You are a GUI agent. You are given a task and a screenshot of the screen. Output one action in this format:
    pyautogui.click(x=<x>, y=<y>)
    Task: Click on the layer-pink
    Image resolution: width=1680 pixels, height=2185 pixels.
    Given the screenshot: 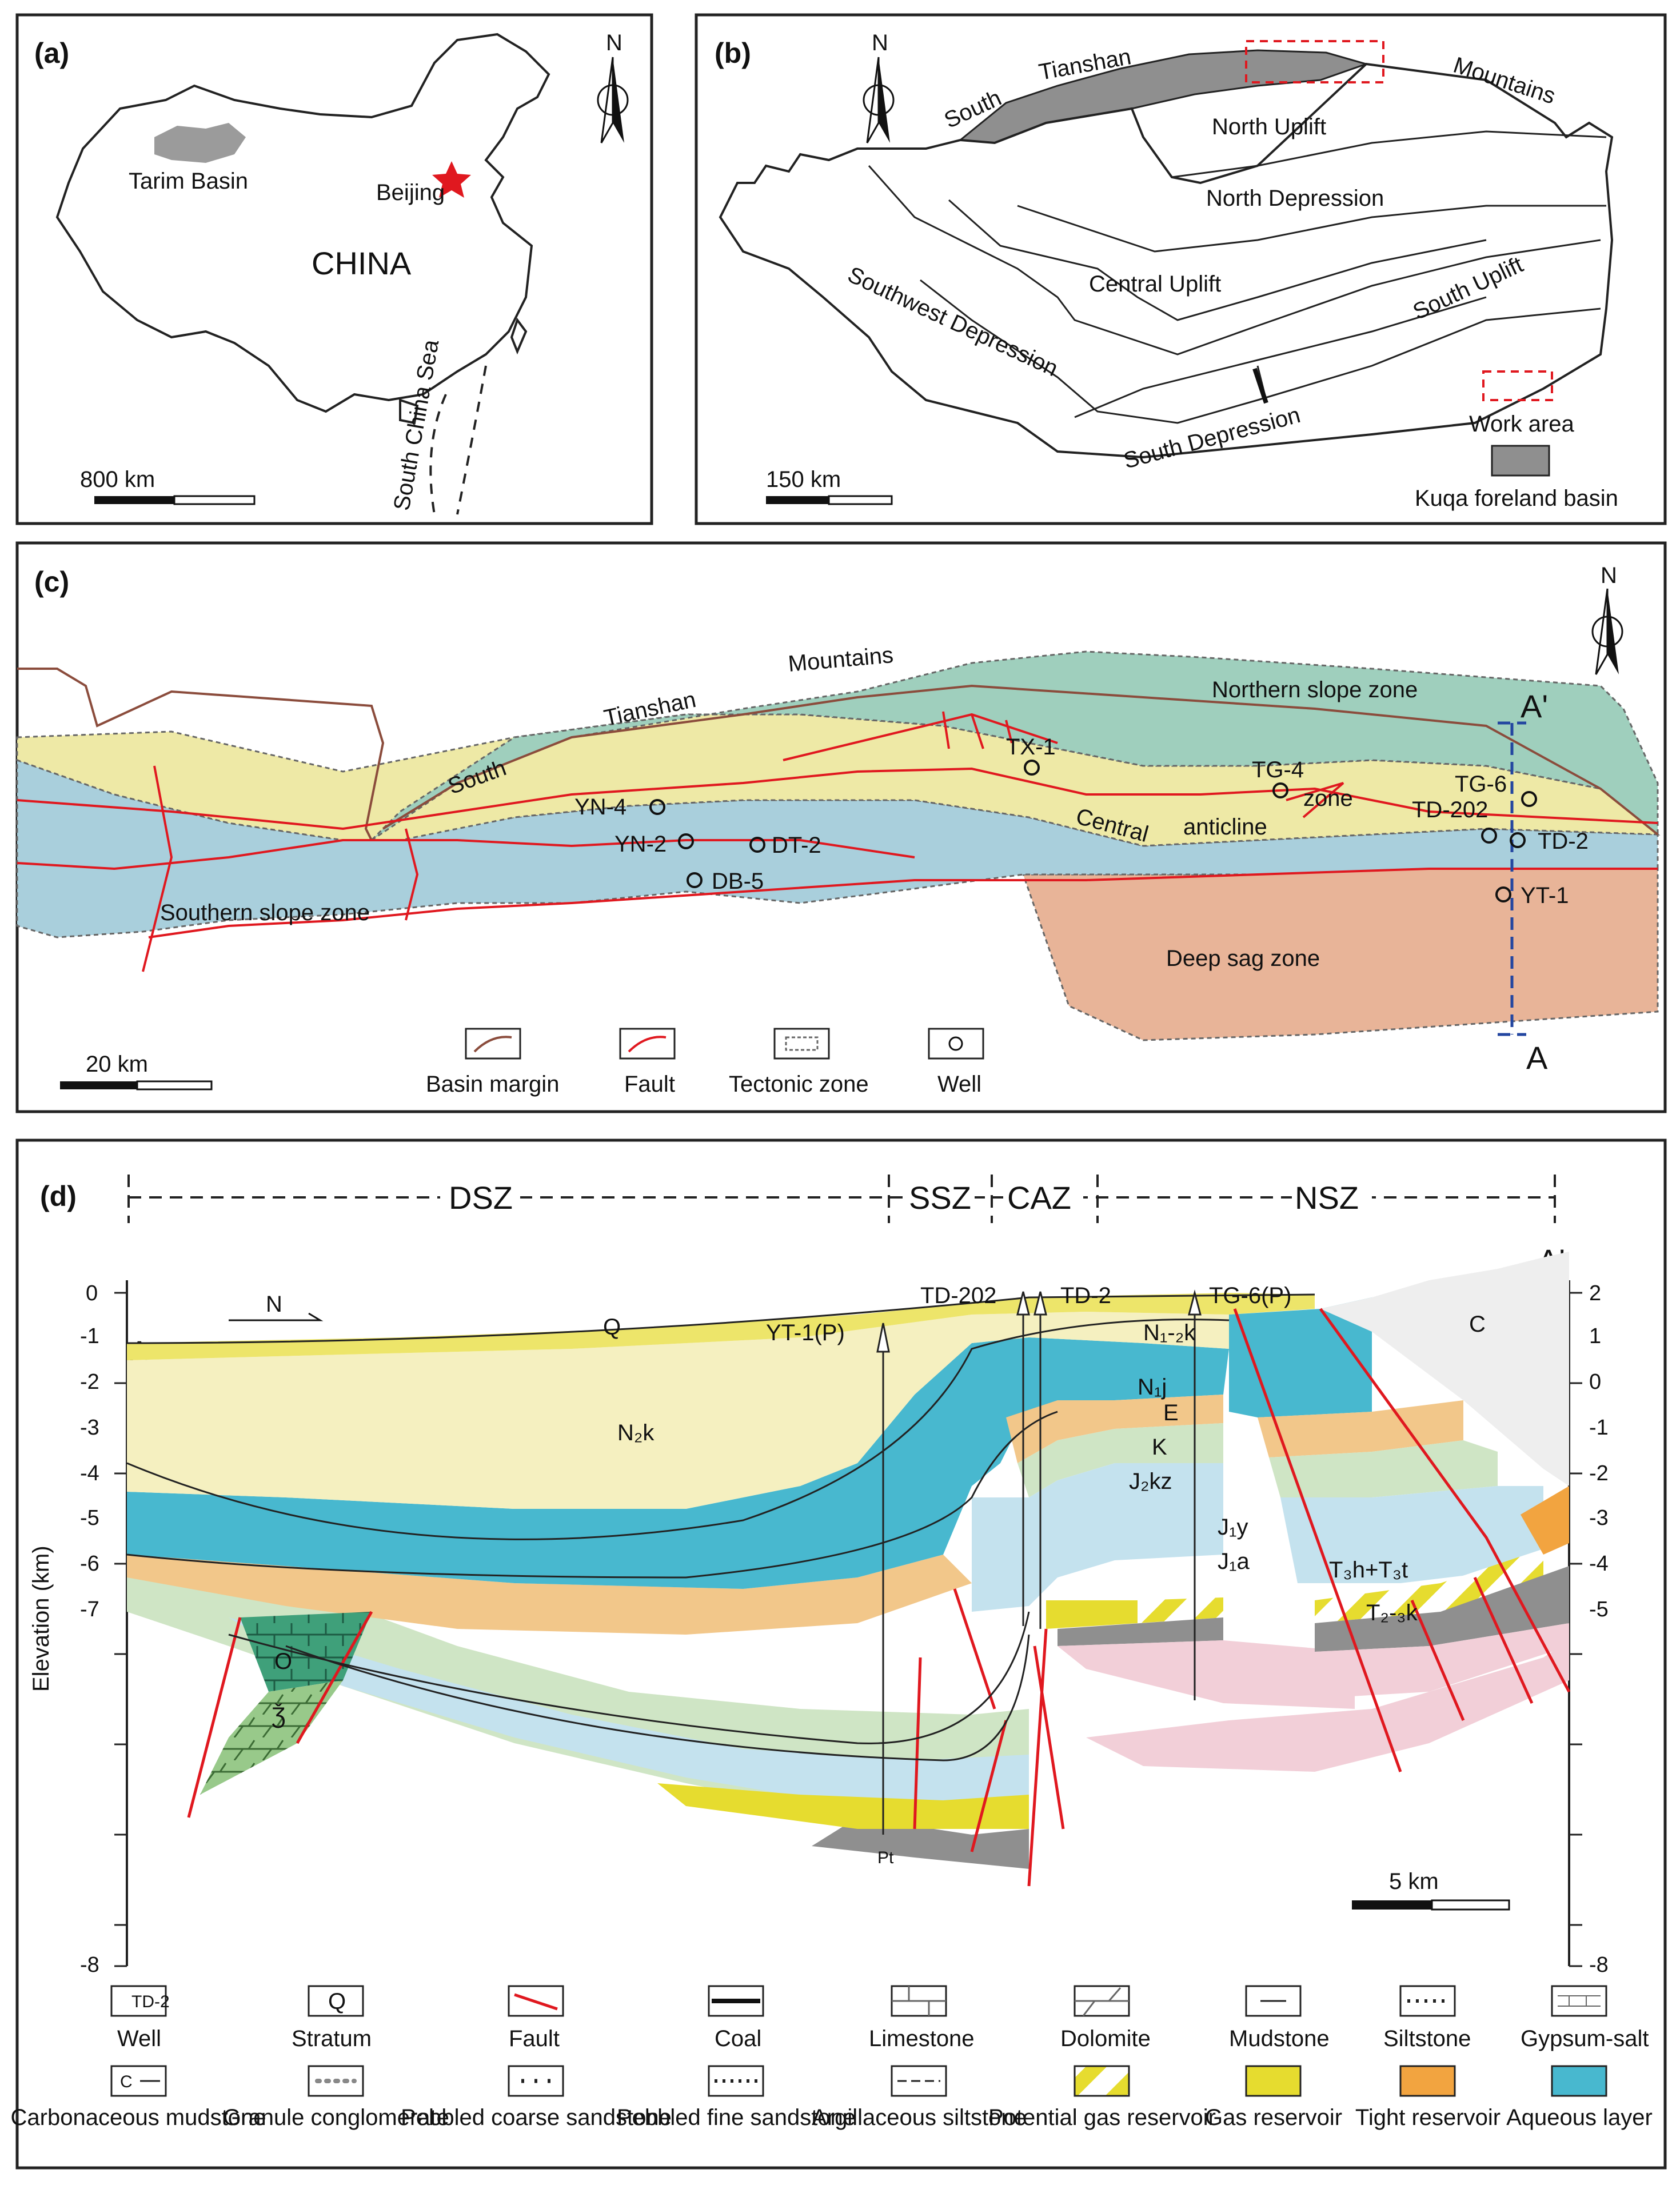 What is the action you would take?
    pyautogui.click(x=1327, y=1706)
    